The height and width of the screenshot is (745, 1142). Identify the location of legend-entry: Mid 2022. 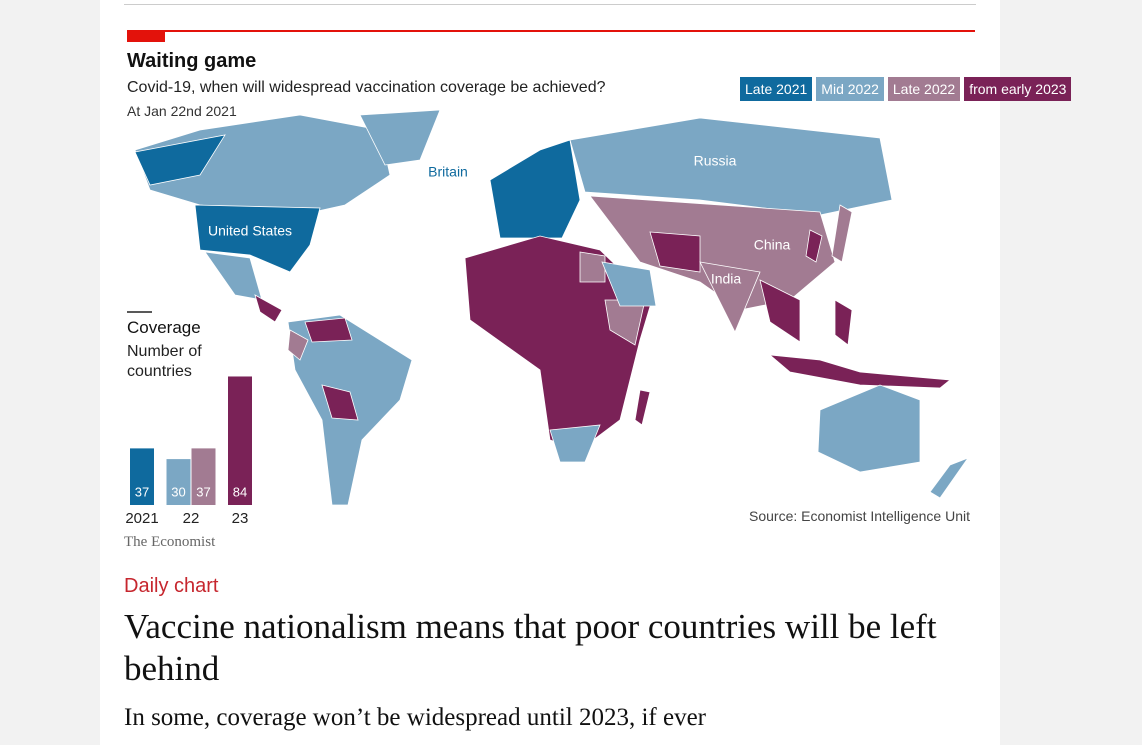
(850, 89).